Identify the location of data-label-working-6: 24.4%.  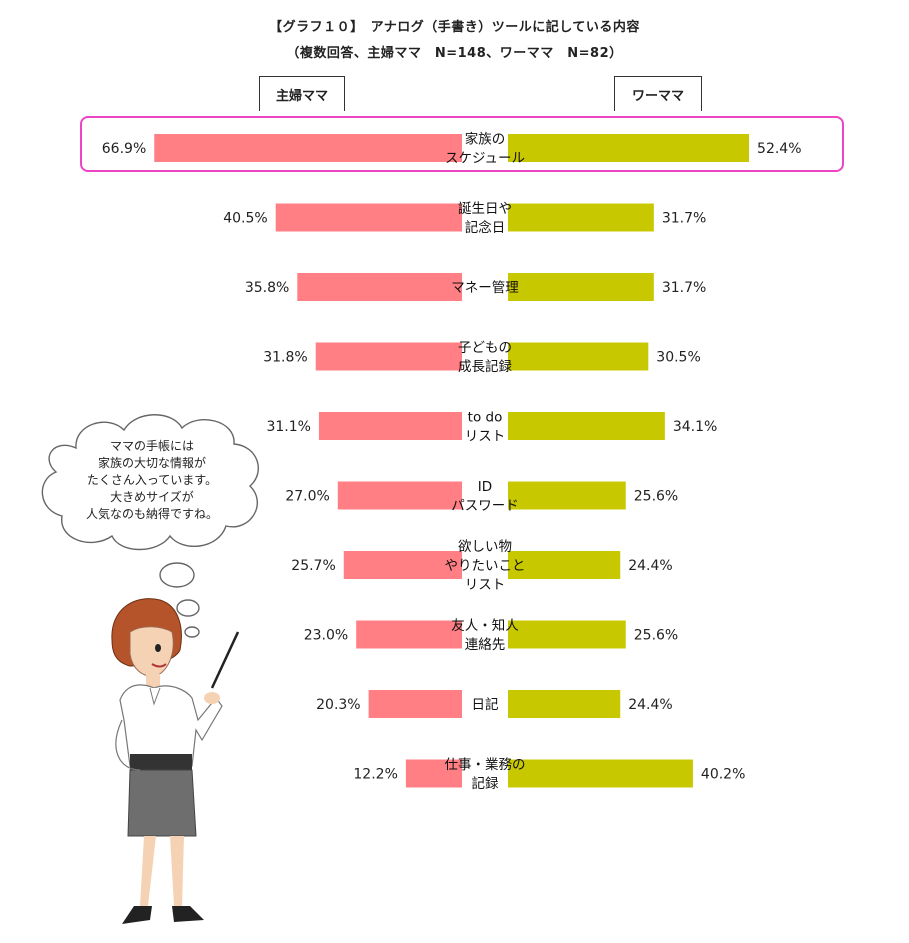
(650, 566).